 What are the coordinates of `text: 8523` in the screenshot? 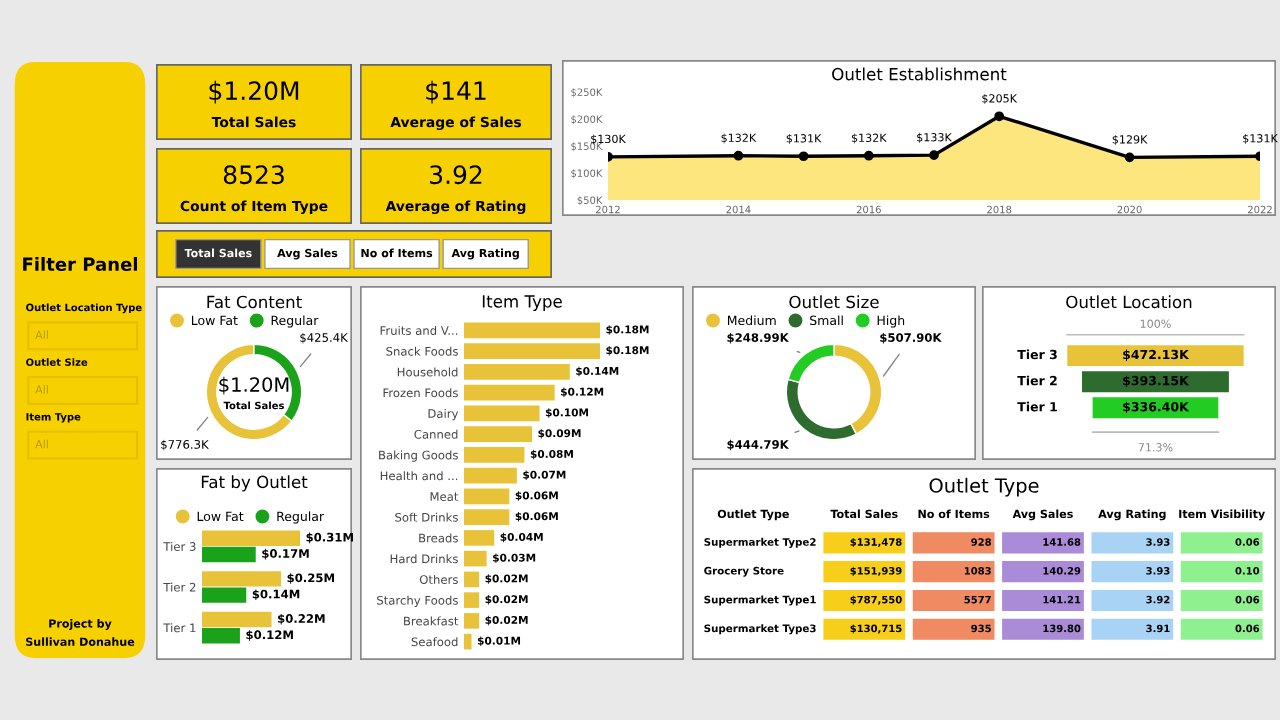 It's located at (253, 175).